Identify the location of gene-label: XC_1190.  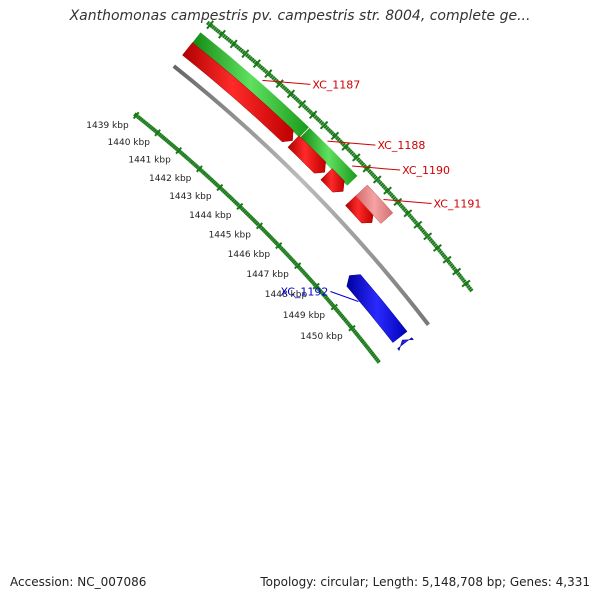
(426, 170).